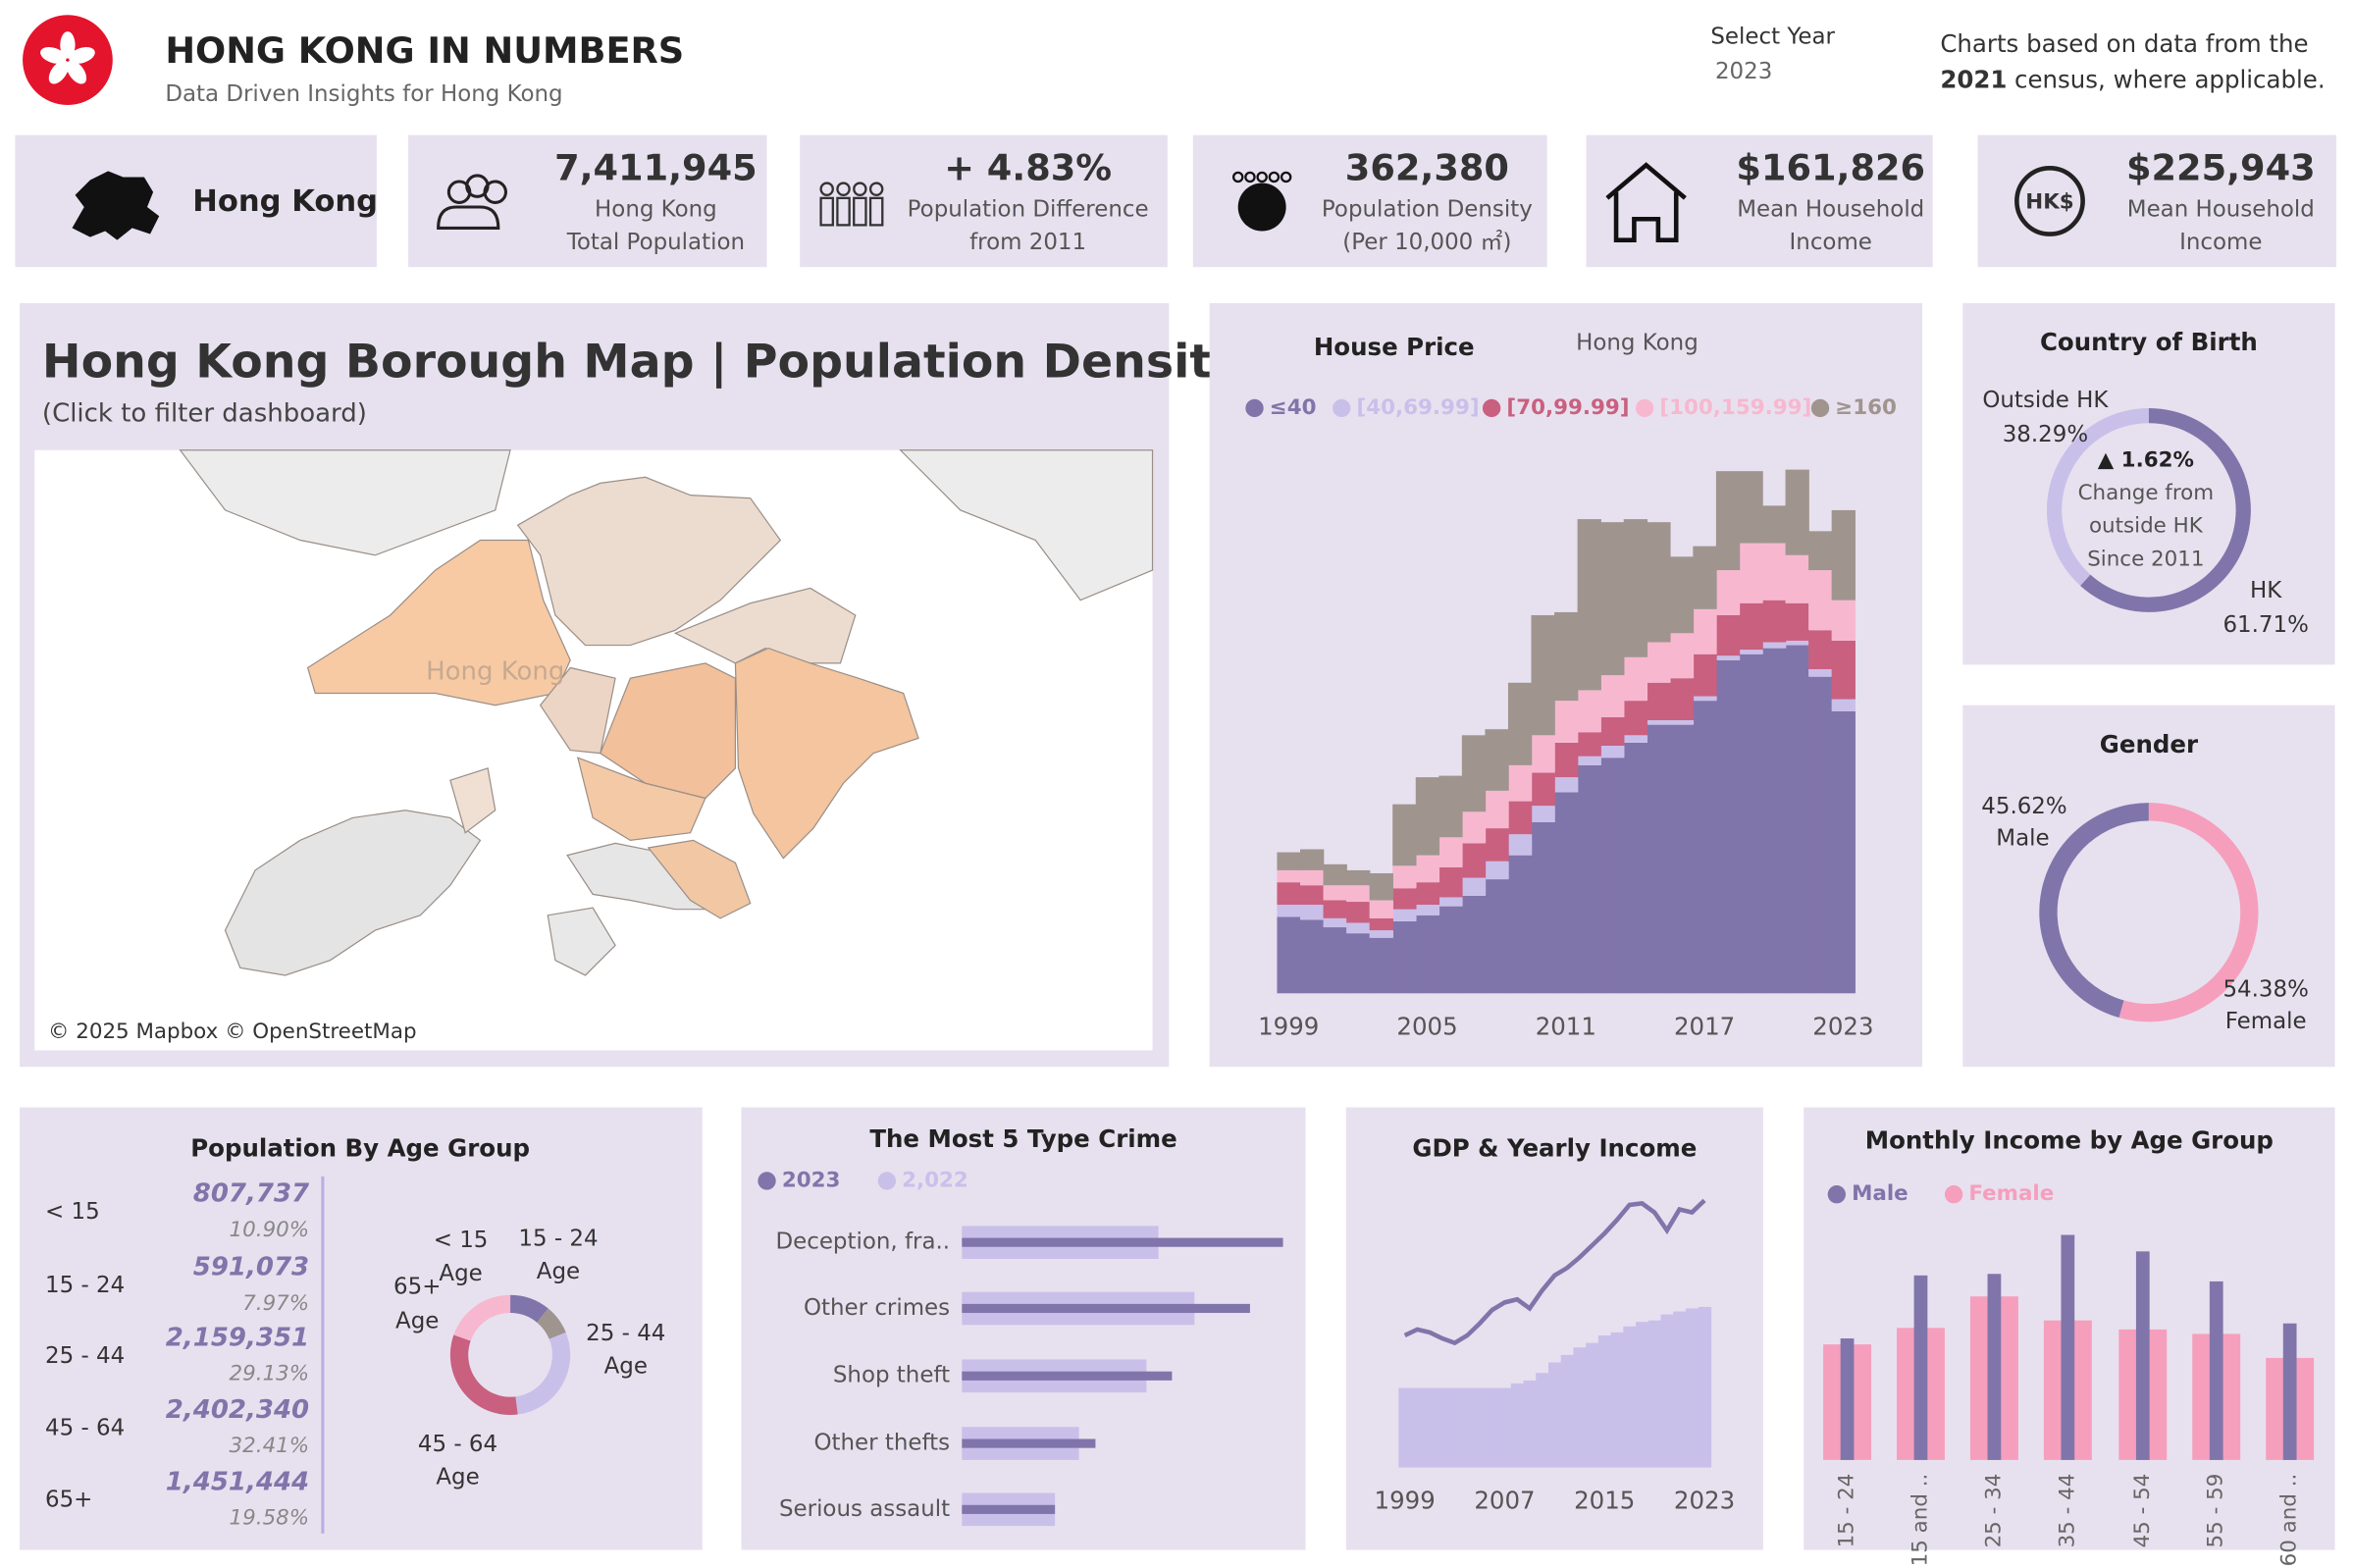  What do you see at coordinates (462, 1240) in the screenshot?
I see `donut-category: < 15` at bounding box center [462, 1240].